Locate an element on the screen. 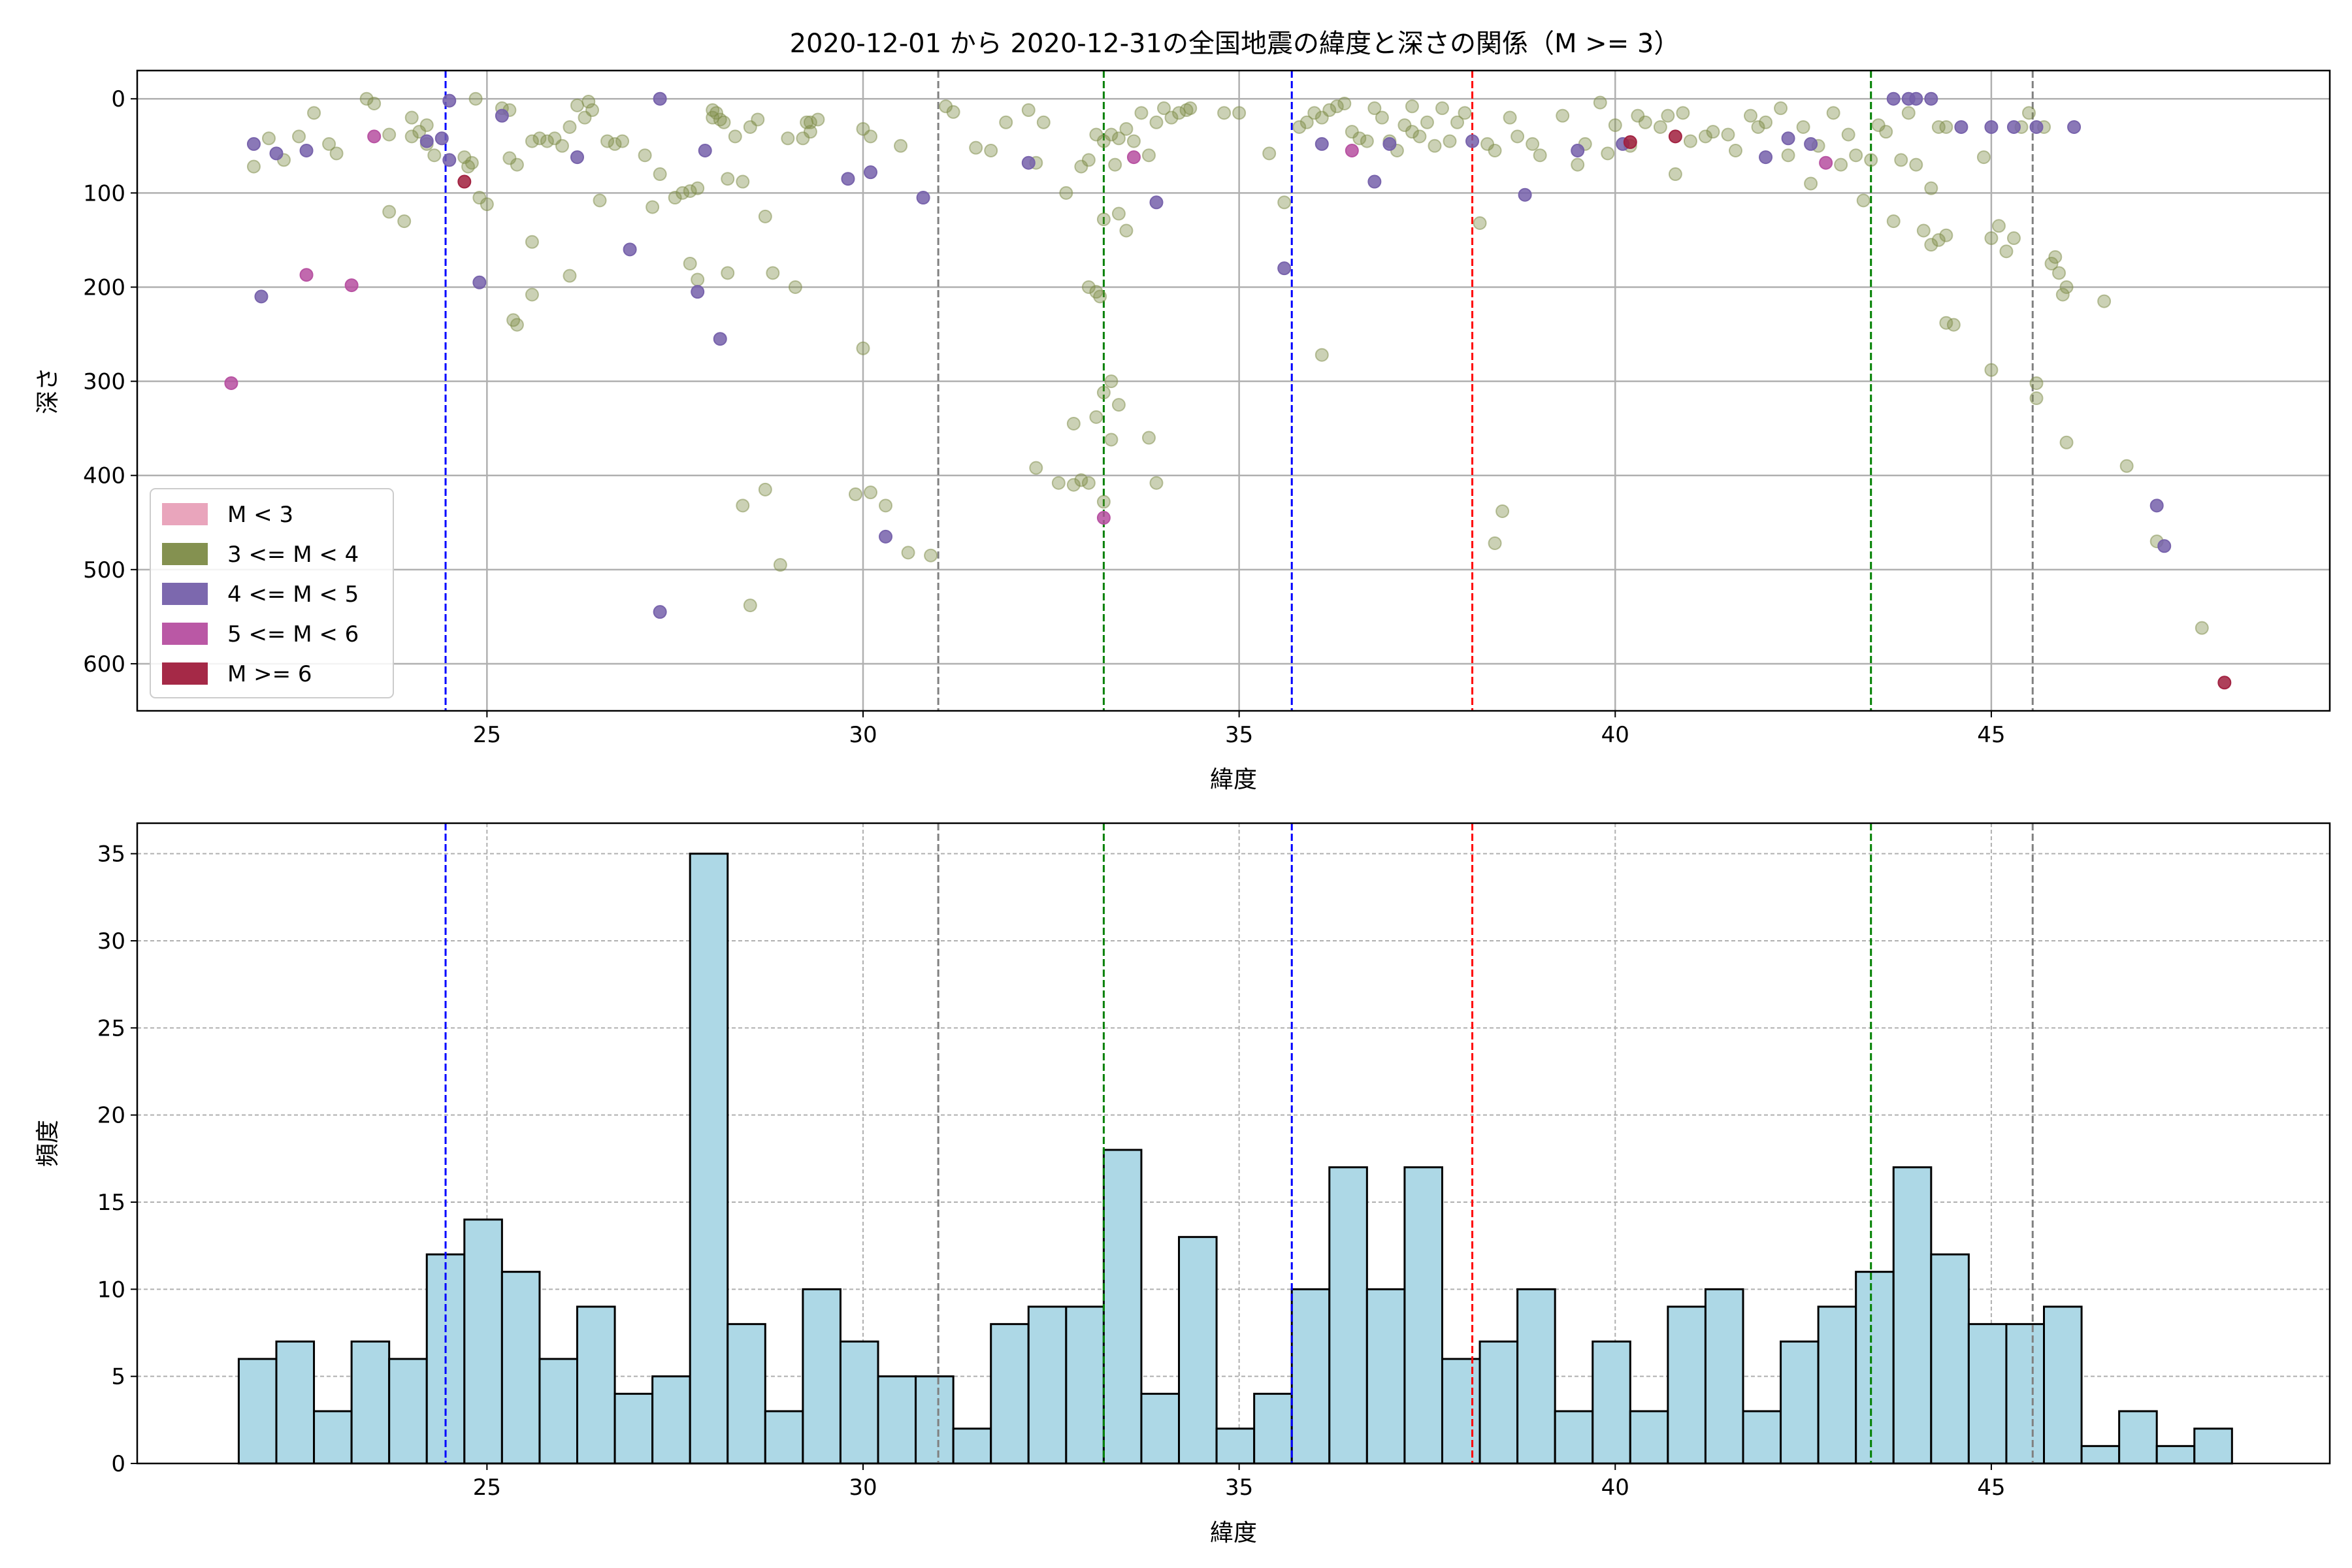 The width and height of the screenshot is (2352, 1568). scatter-x-label: 緯度 is located at coordinates (1233, 779).